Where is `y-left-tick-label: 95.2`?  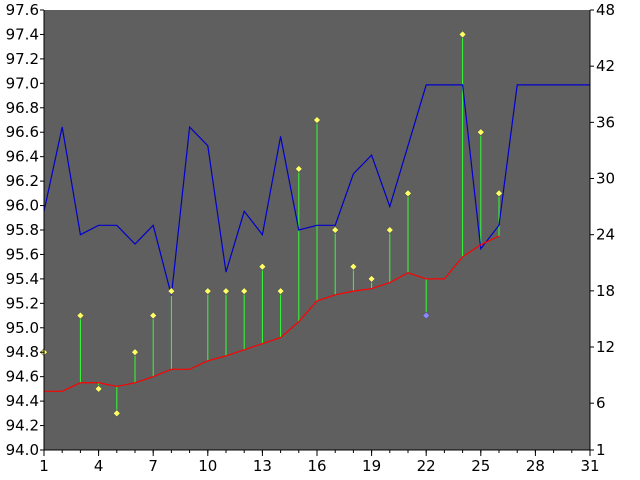
y-left-tick-label: 95.2 is located at coordinates (22, 303).